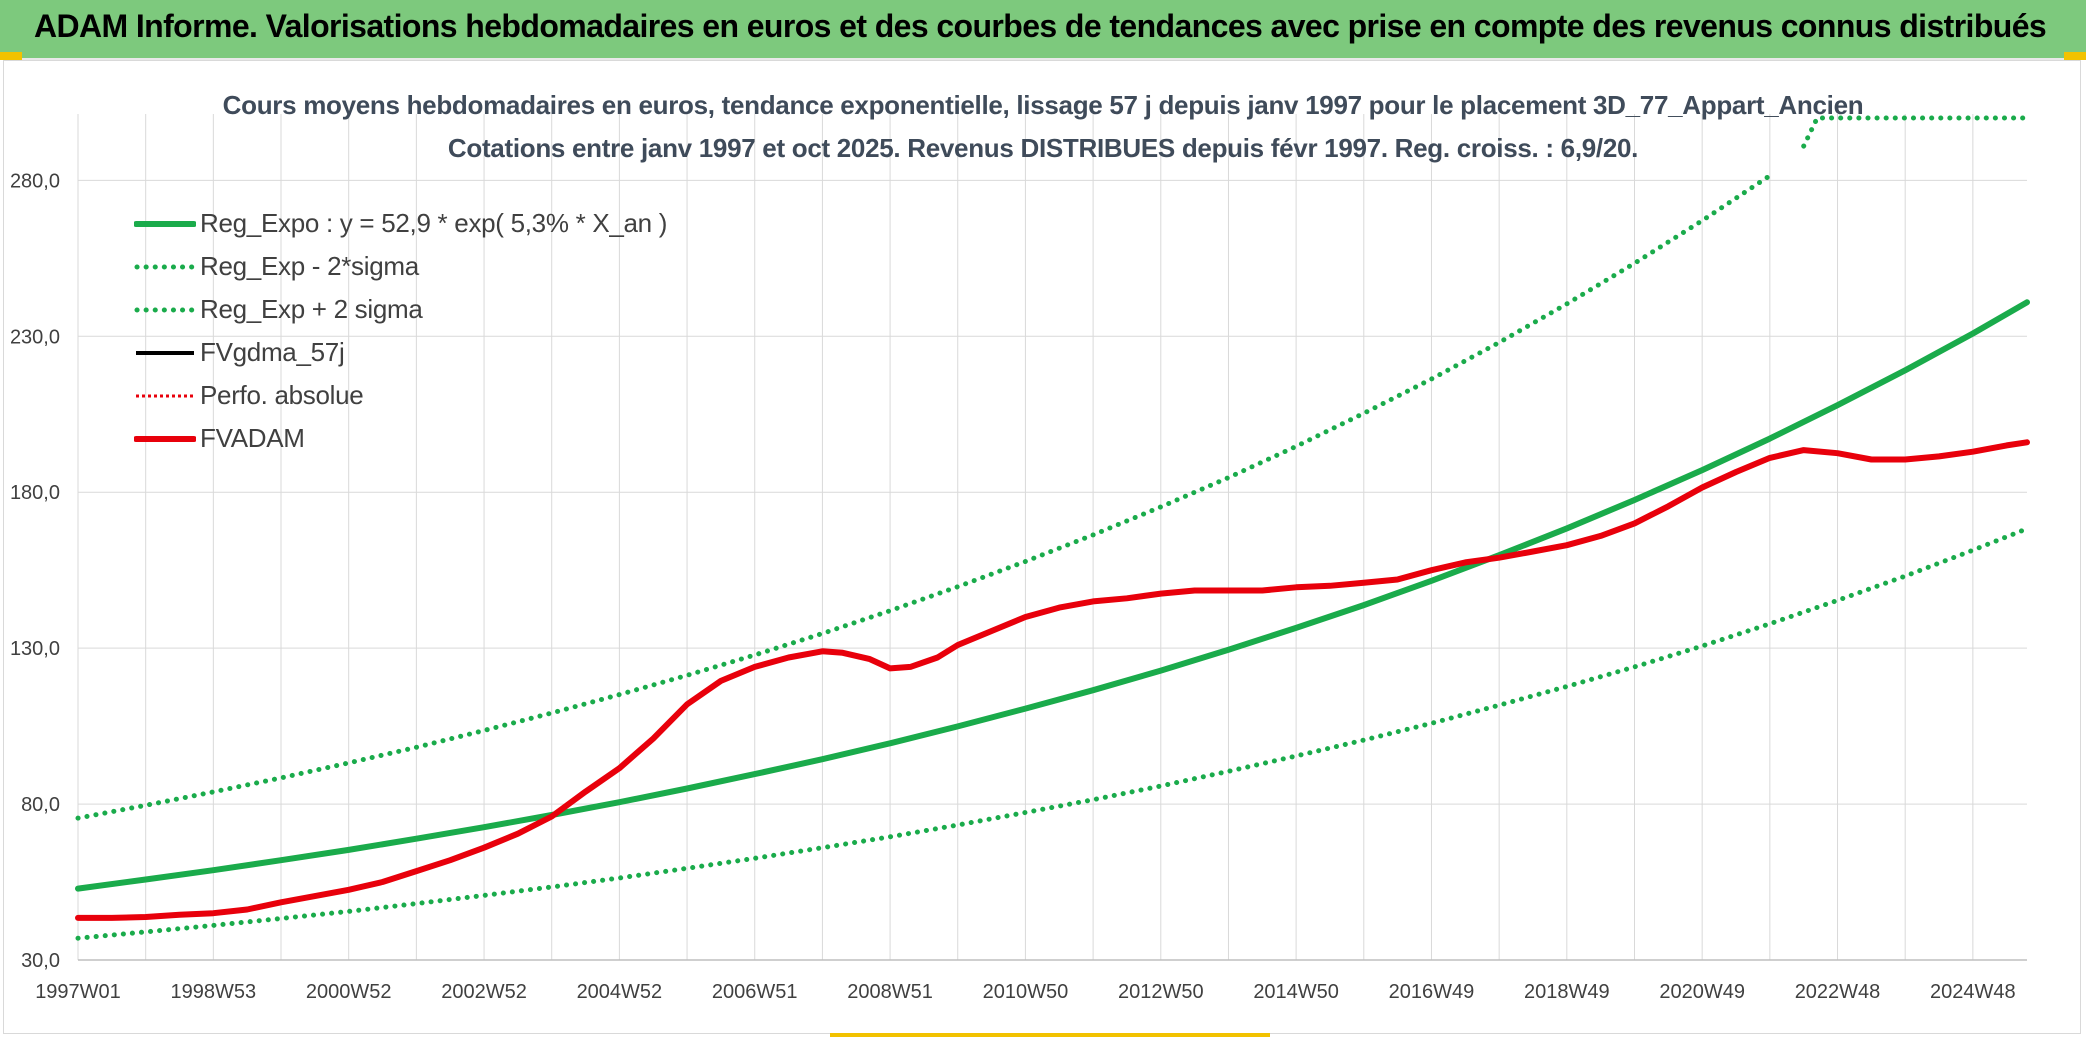 The width and height of the screenshot is (2086, 1037). Describe the element at coordinates (311, 309) in the screenshot. I see `legend-label: Reg_Exp + 2 sigma` at that location.